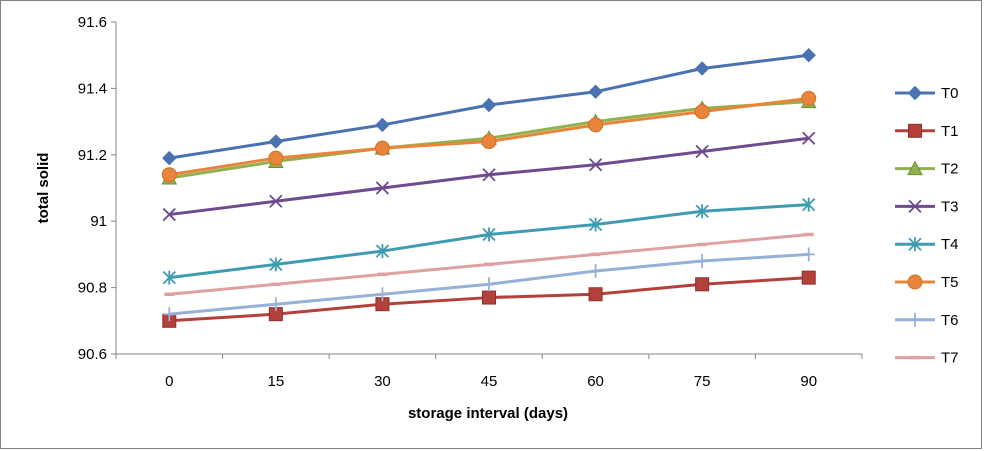  What do you see at coordinates (595, 381) in the screenshot?
I see `x-tick-label: 60` at bounding box center [595, 381].